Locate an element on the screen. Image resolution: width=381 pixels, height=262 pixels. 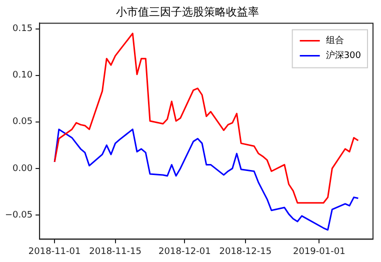
x-tick-label: 2018-11-15 is located at coordinates (115, 251).